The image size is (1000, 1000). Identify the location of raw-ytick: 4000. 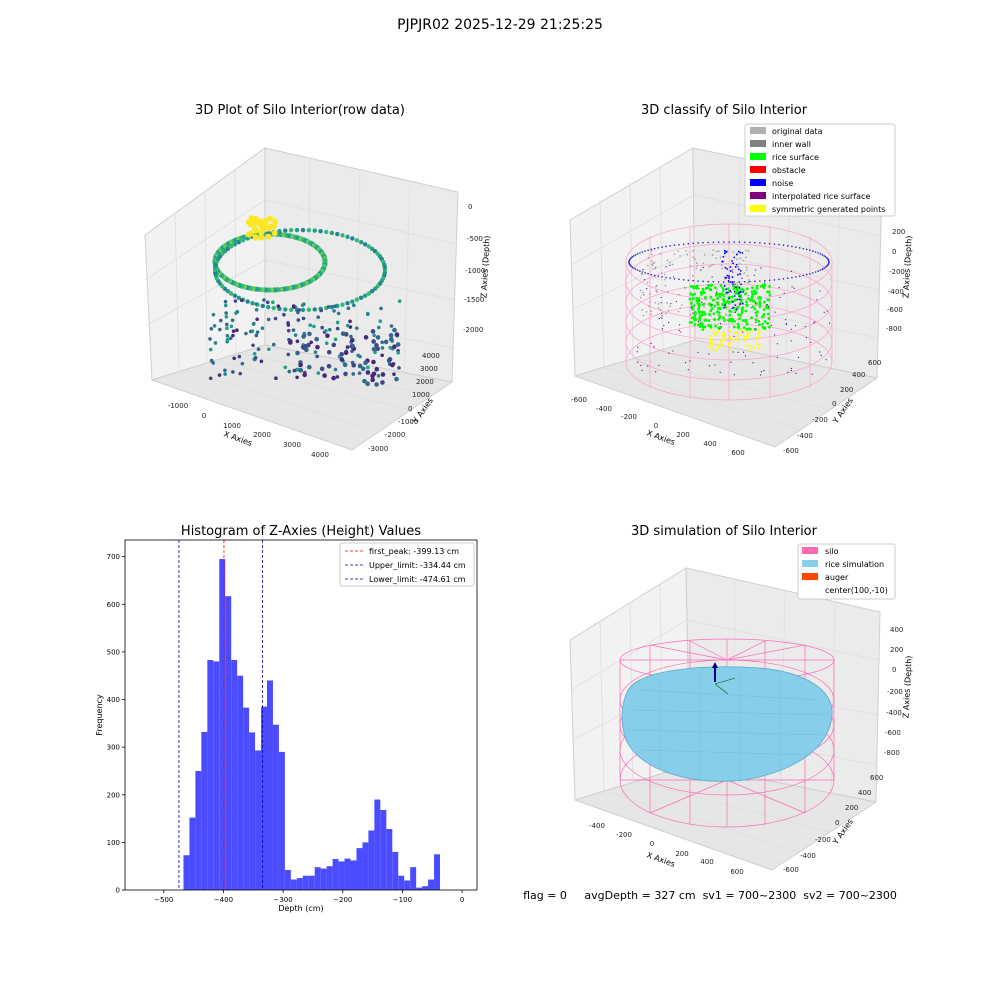
(431, 356).